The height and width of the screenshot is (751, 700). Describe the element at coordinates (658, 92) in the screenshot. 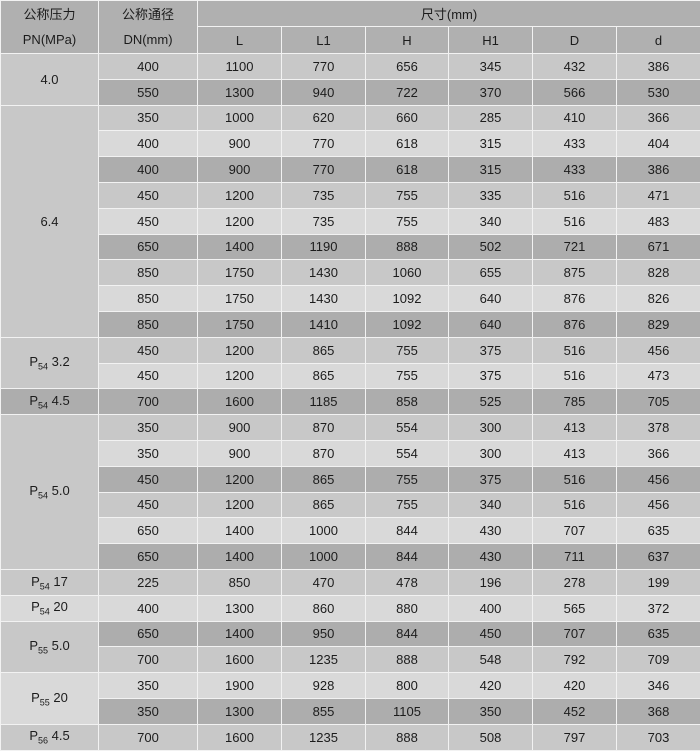

I see `dim-cell: 530` at that location.